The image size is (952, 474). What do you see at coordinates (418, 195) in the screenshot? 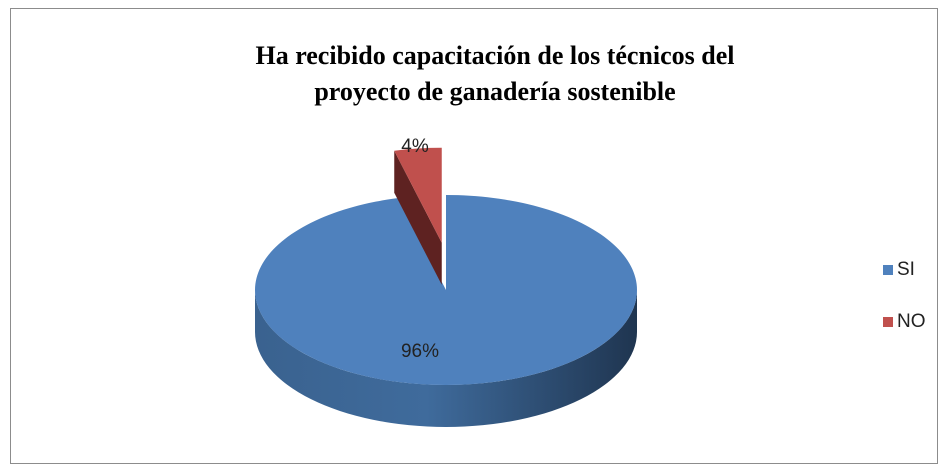
I see `slice` at bounding box center [418, 195].